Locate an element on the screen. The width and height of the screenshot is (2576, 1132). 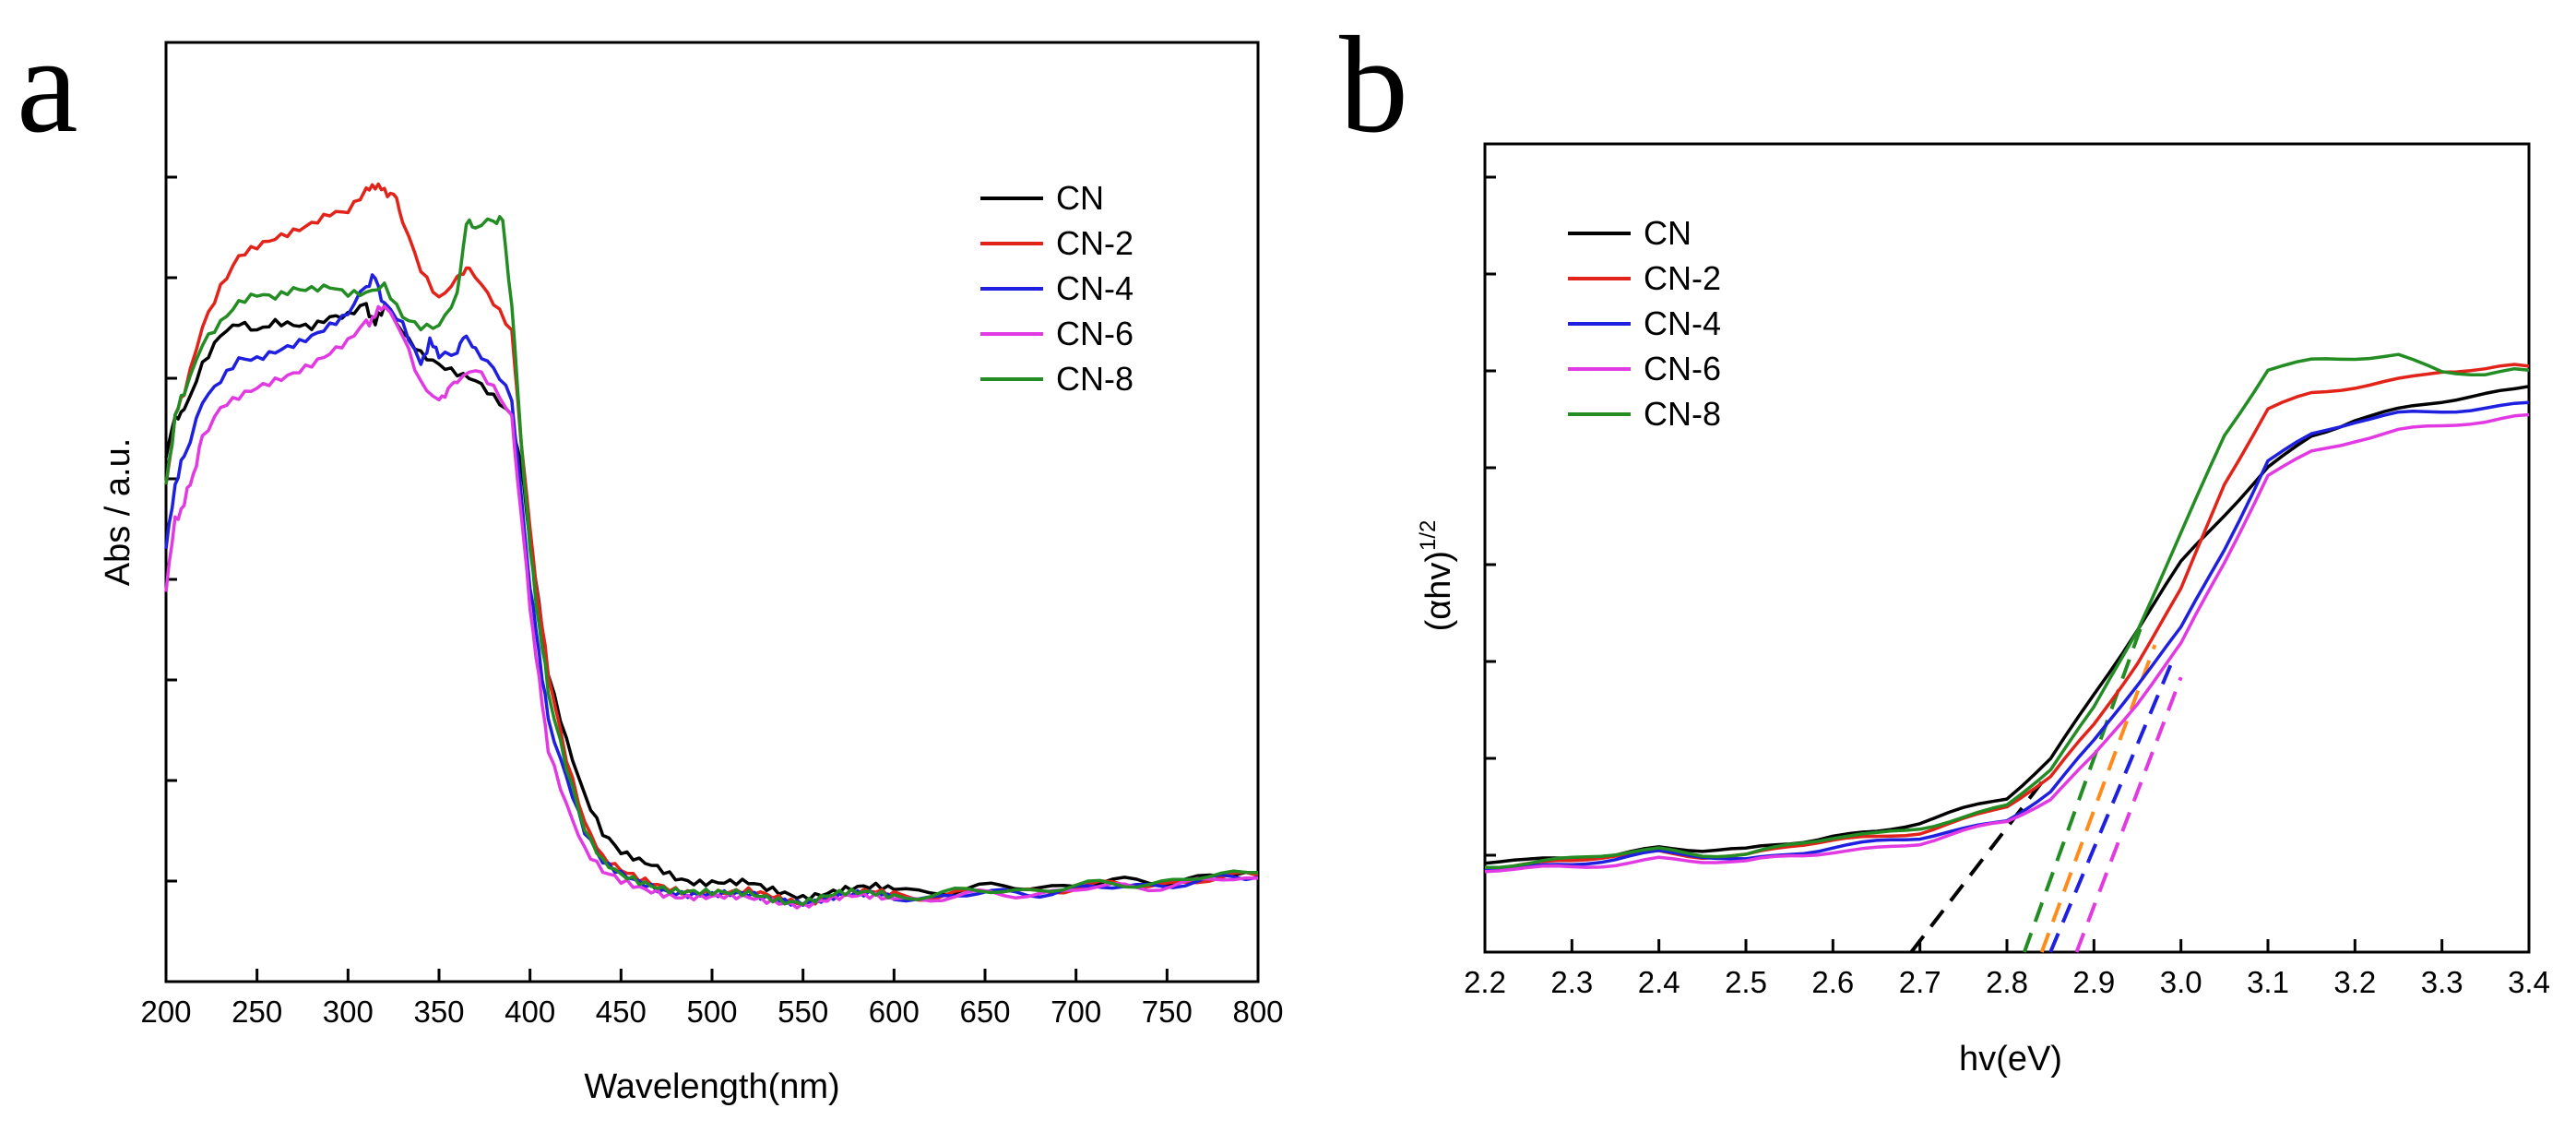
x-tick-label-b: 3.3 is located at coordinates (2442, 982).